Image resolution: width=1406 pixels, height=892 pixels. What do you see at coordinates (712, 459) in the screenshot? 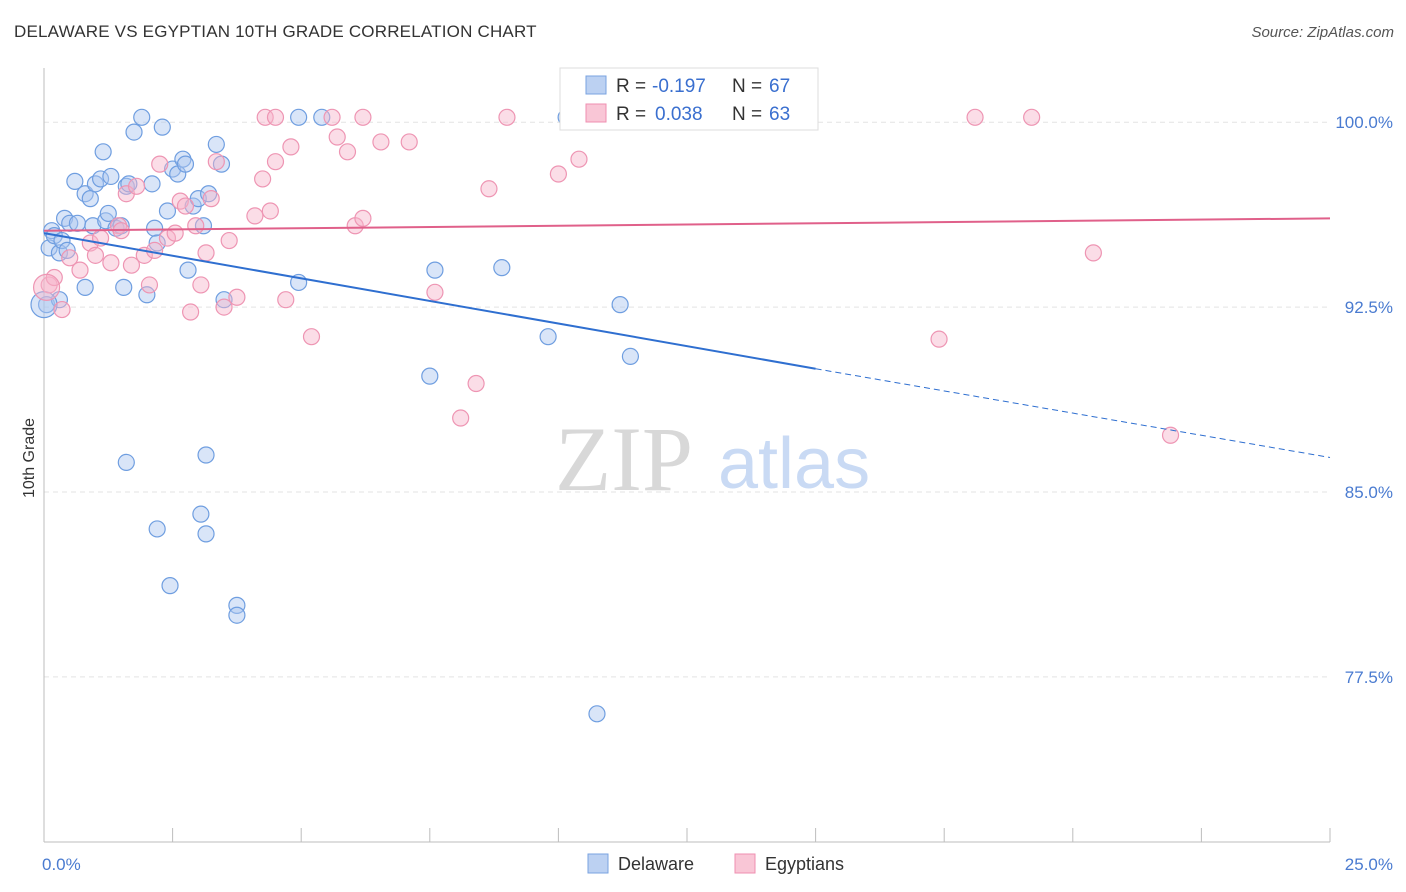
I see `watermark: ZIP atlas` at bounding box center [712, 459].